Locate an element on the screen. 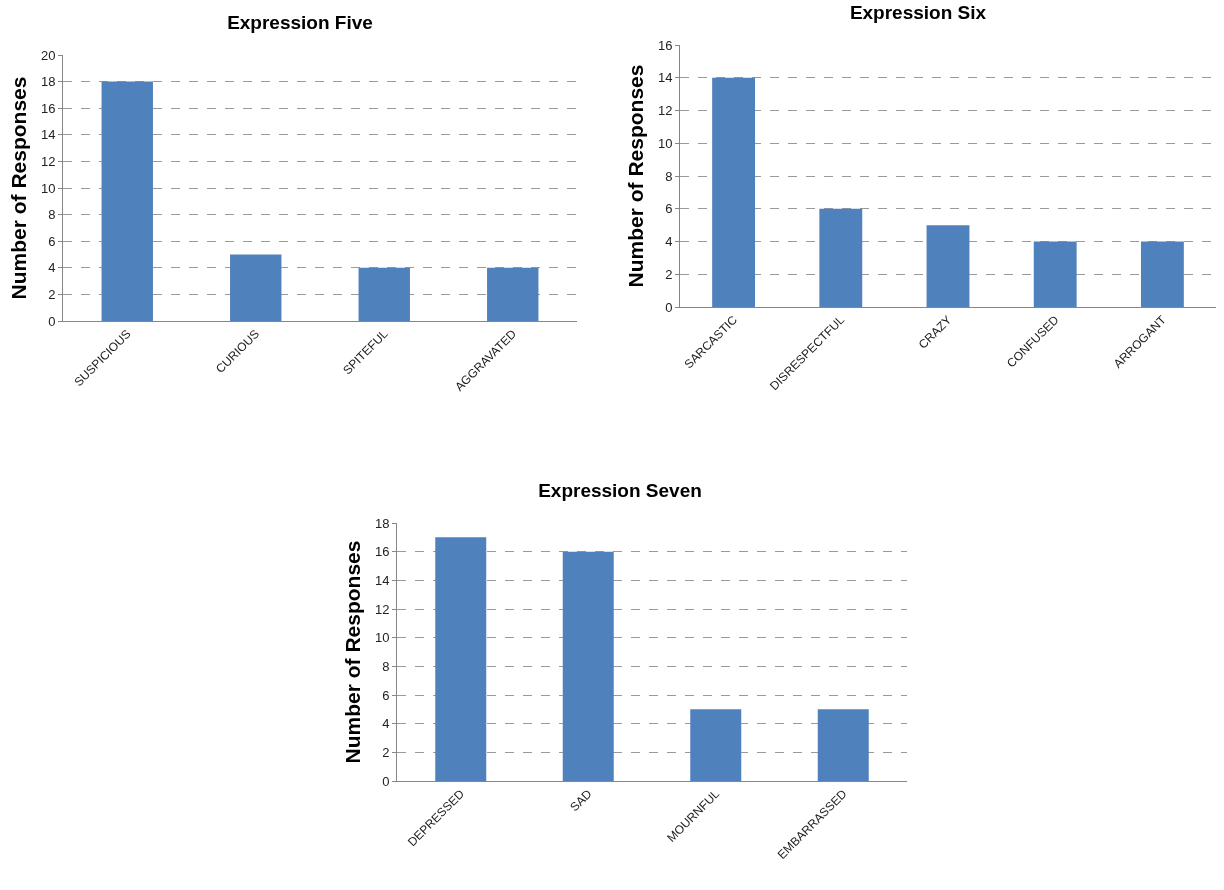 The height and width of the screenshot is (890, 1224). chart-title: Expression Seven is located at coordinates (620, 490).